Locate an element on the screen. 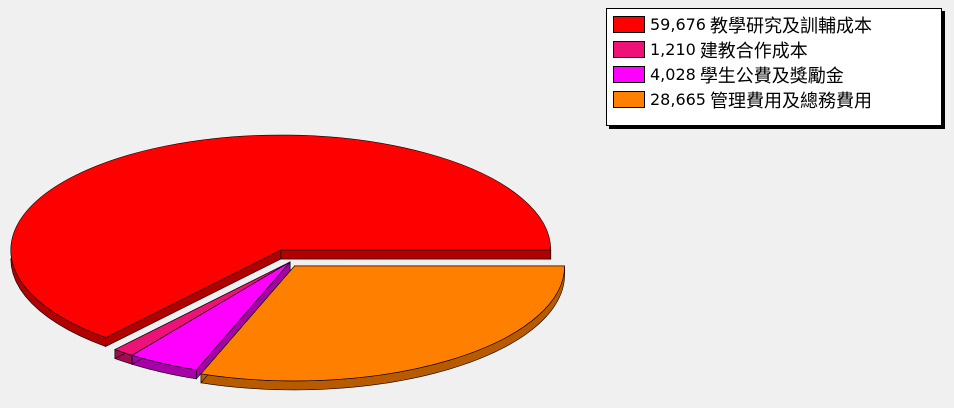 Image resolution: width=954 pixels, height=408 pixels. pie-slice-scholarship is located at coordinates (211, 320).